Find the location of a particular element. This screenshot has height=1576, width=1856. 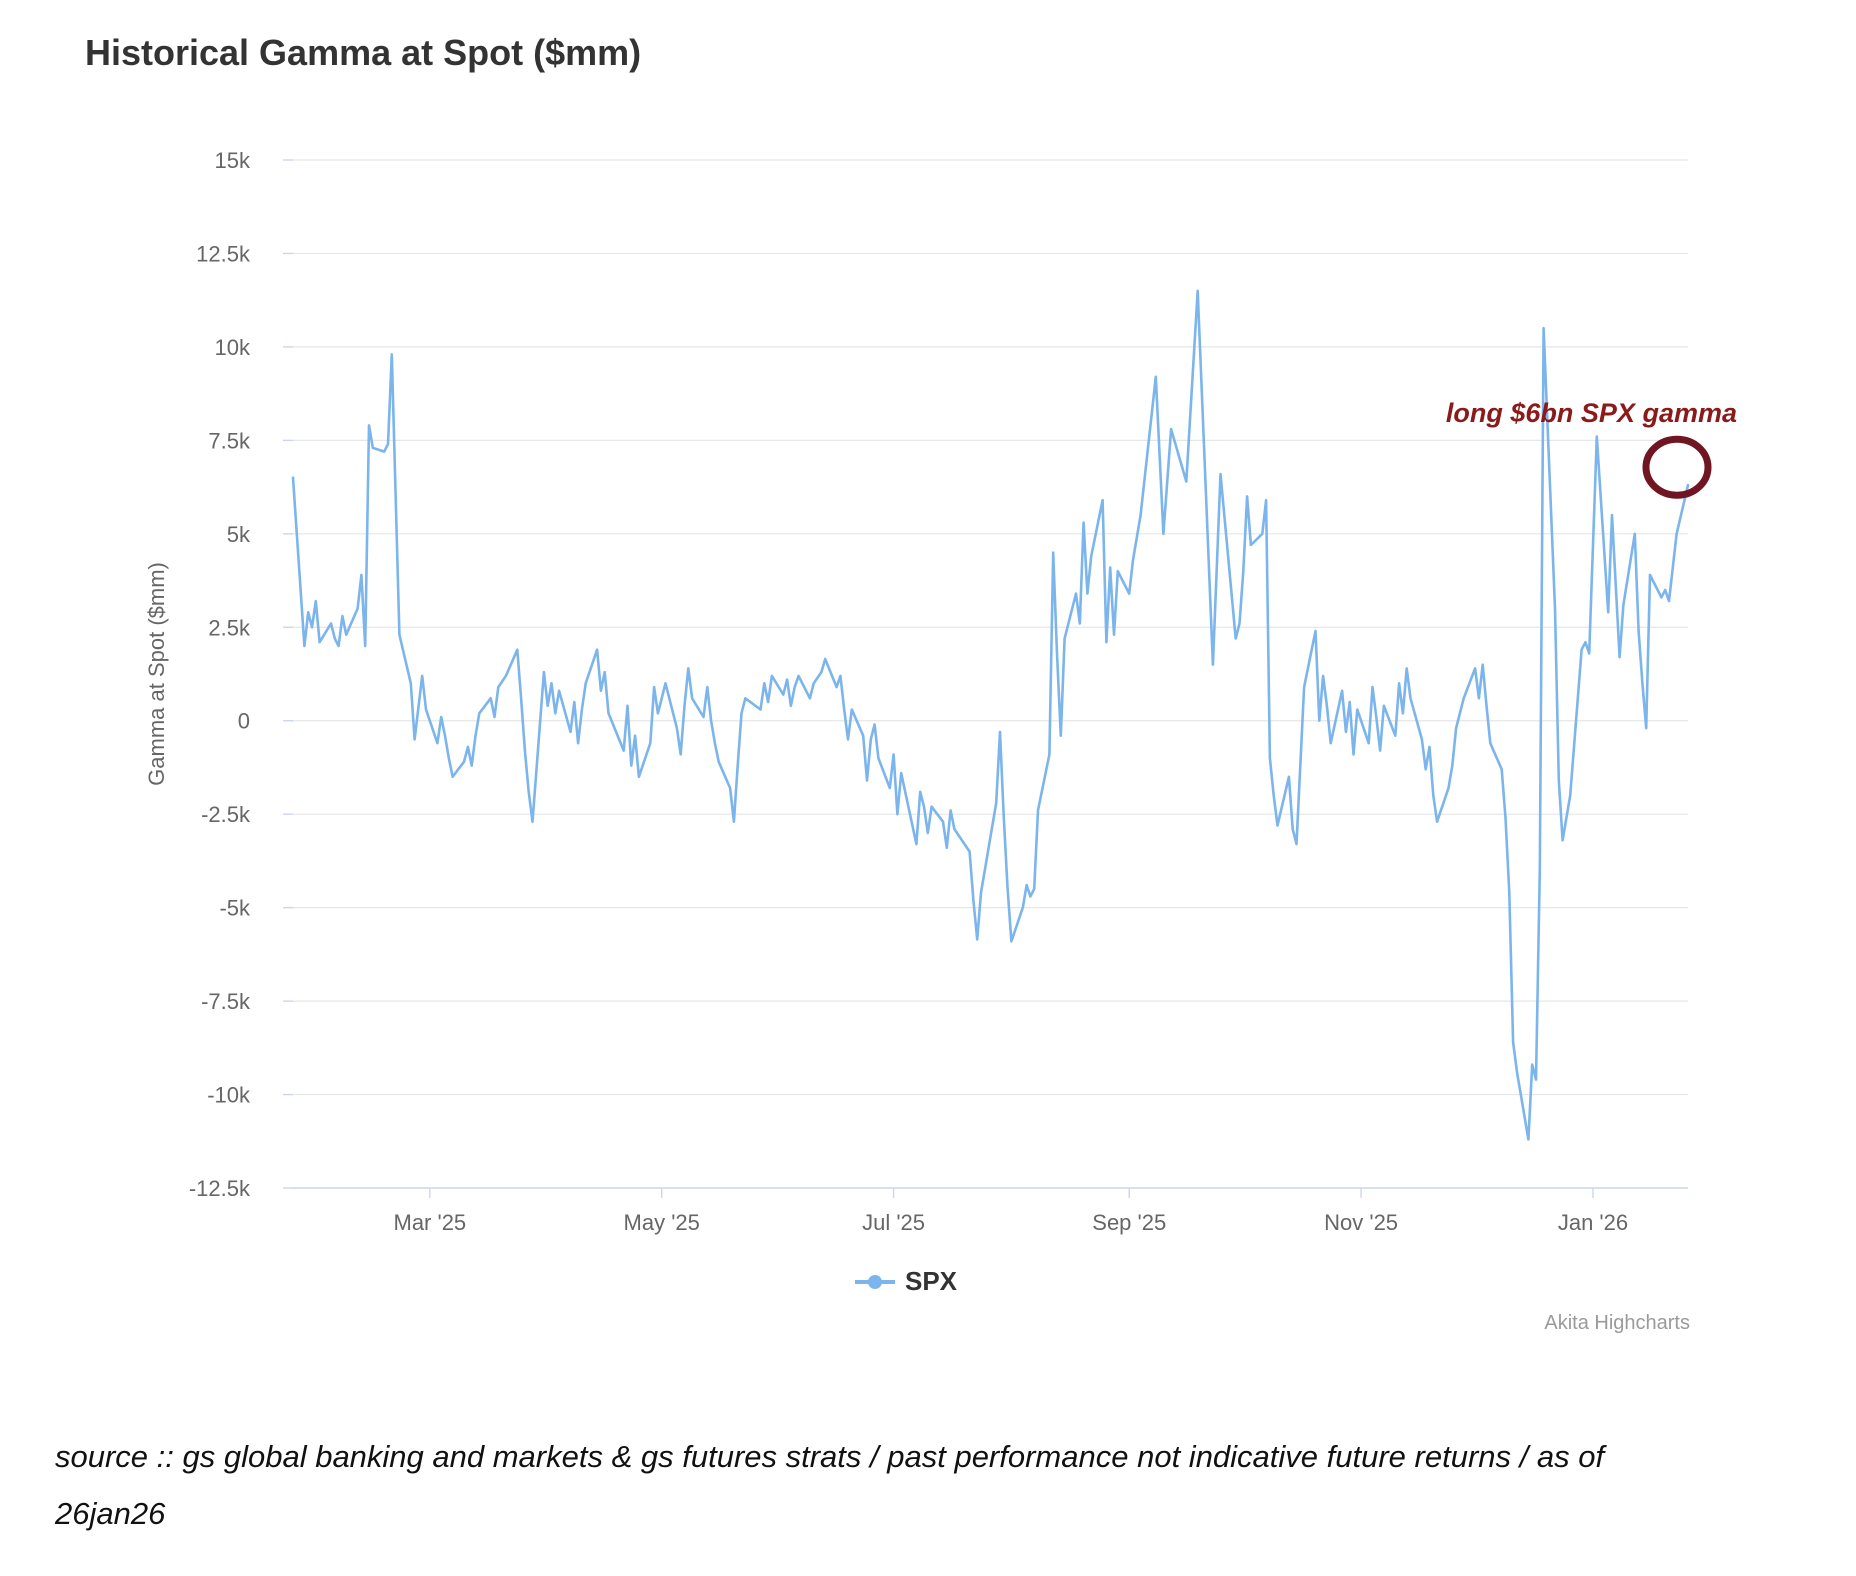

chart-legend: SPX is located at coordinates (905, 1281).